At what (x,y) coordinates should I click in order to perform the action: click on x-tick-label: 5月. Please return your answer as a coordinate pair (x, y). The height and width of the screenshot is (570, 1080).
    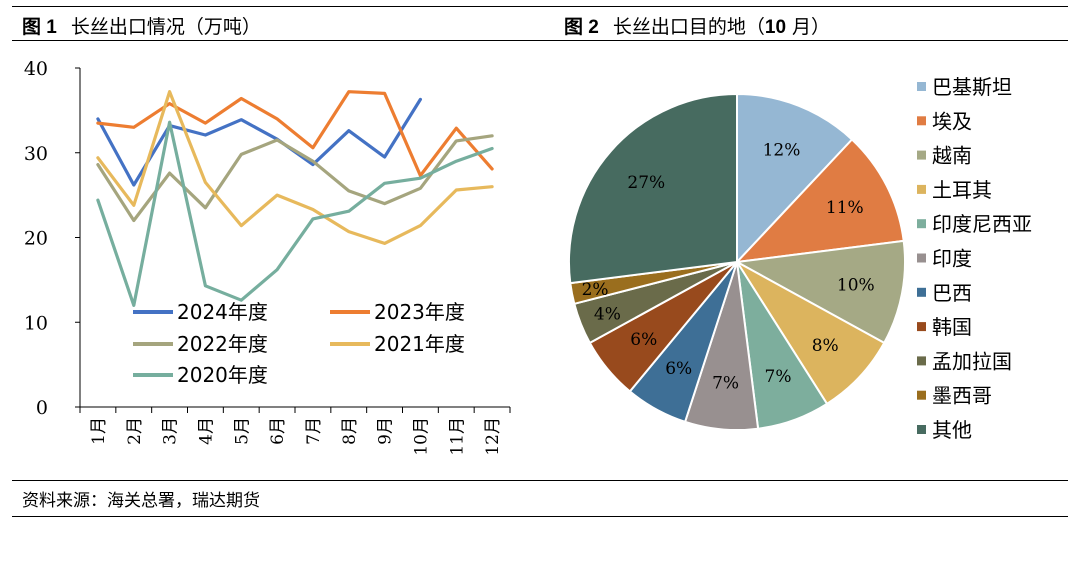
    Looking at the image, I should click on (242, 431).